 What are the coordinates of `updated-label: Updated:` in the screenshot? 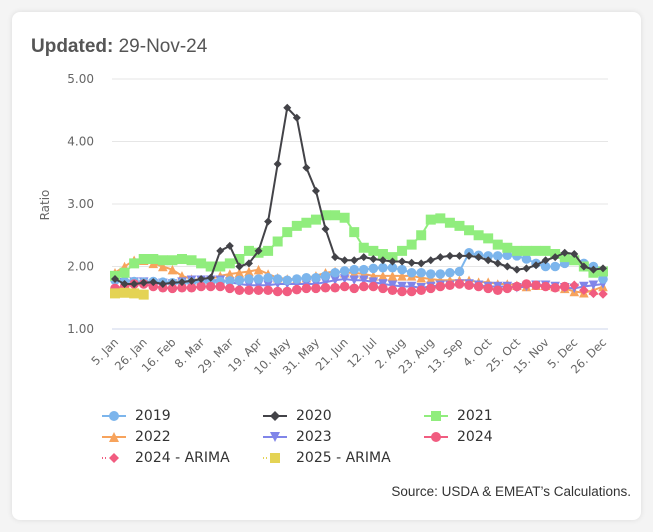 It's located at (72, 46).